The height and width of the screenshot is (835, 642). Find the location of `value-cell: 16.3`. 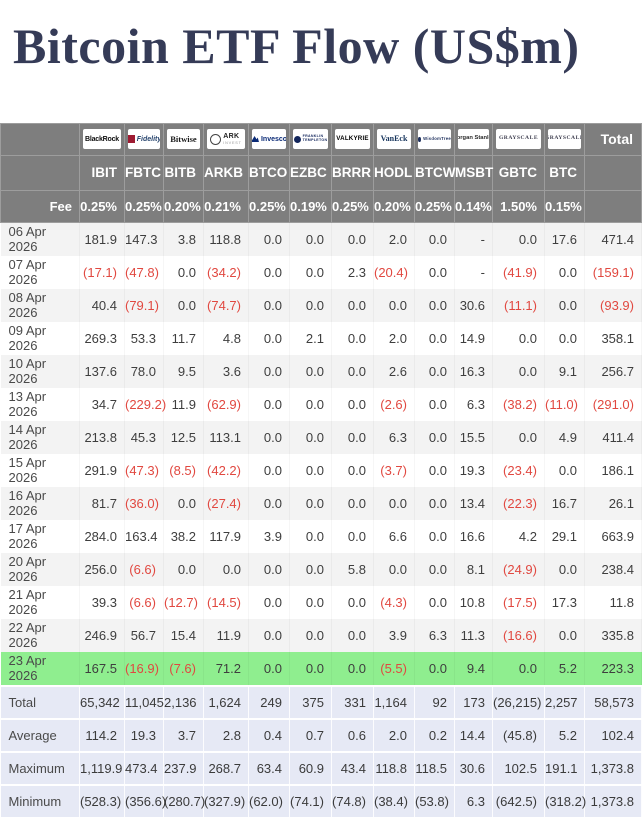

value-cell: 16.3 is located at coordinates (474, 371).